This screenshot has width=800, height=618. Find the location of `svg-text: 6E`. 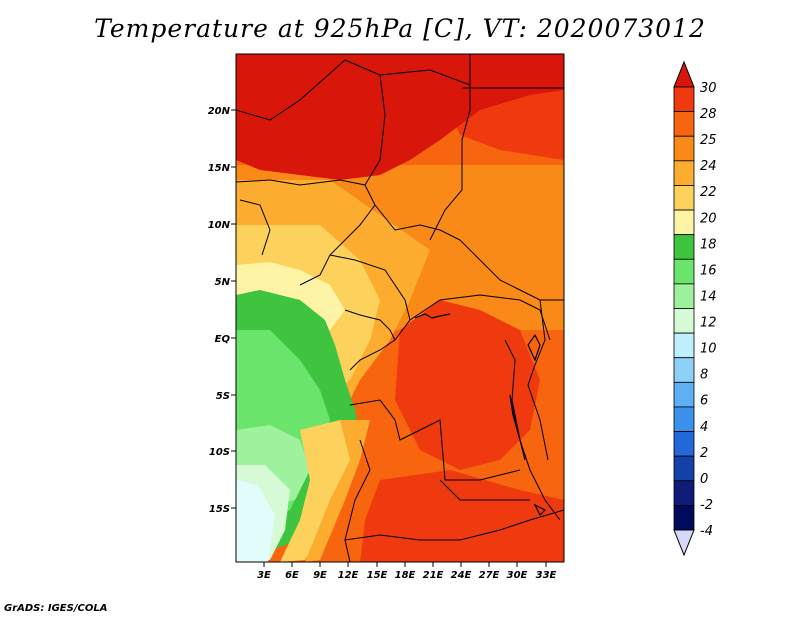

svg-text: 6E is located at coordinates (292, 575).